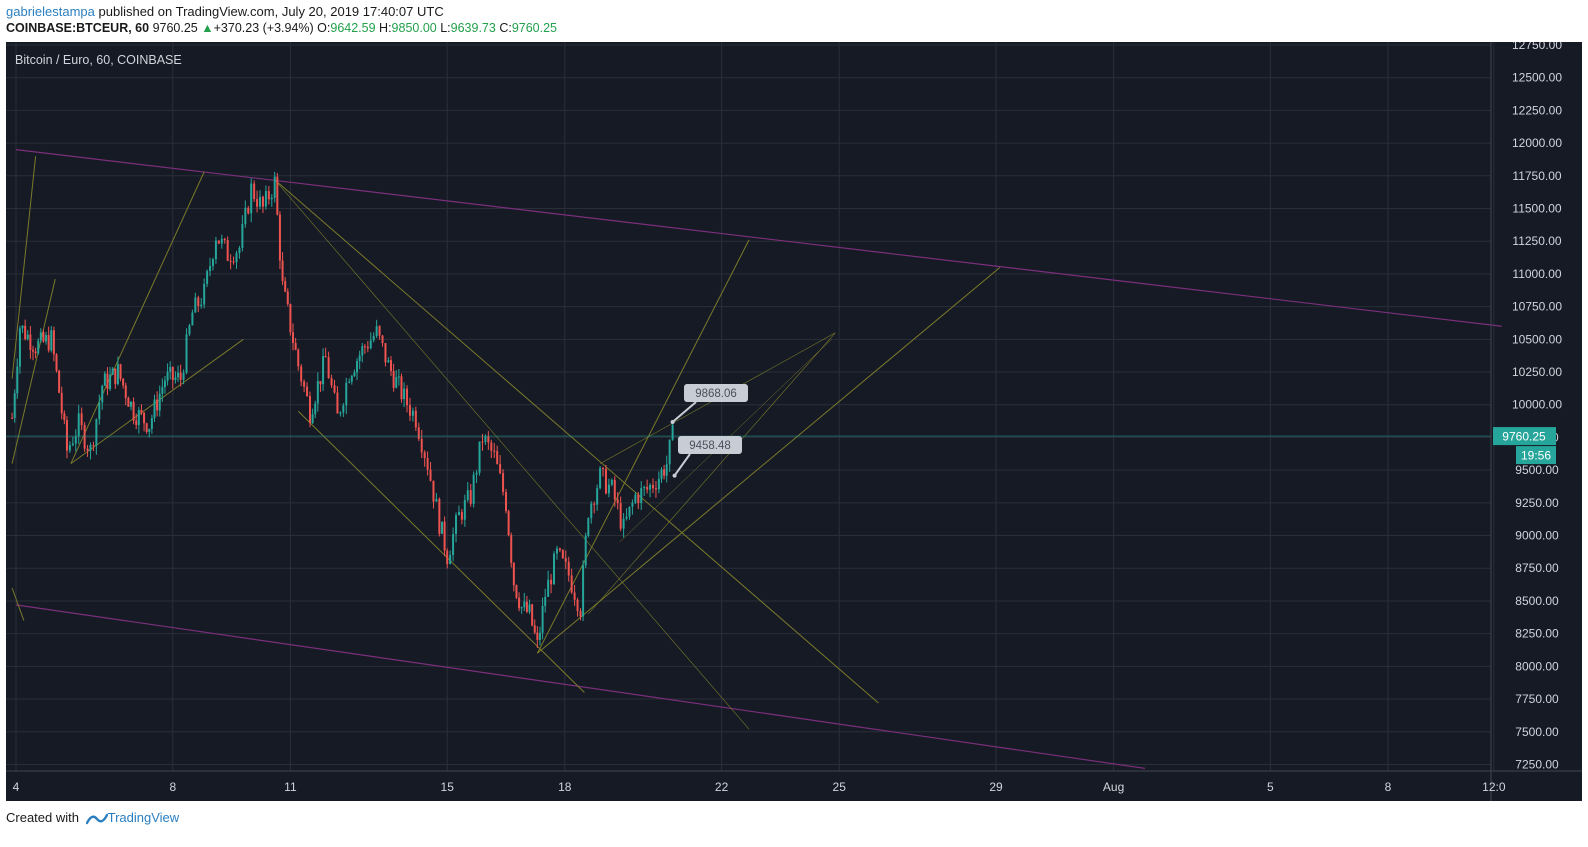  I want to click on high-value: 9850.00, so click(414, 28).